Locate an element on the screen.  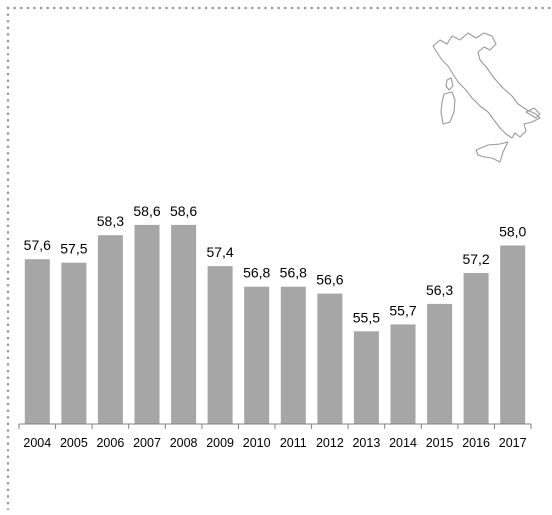
x-tick-label-2006: 2006 is located at coordinates (110, 443).